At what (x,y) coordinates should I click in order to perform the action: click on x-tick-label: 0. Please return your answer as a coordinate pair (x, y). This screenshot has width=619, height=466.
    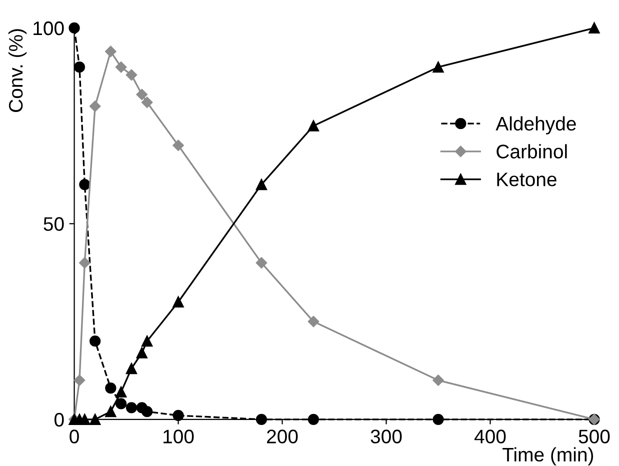
    Looking at the image, I should click on (74, 437).